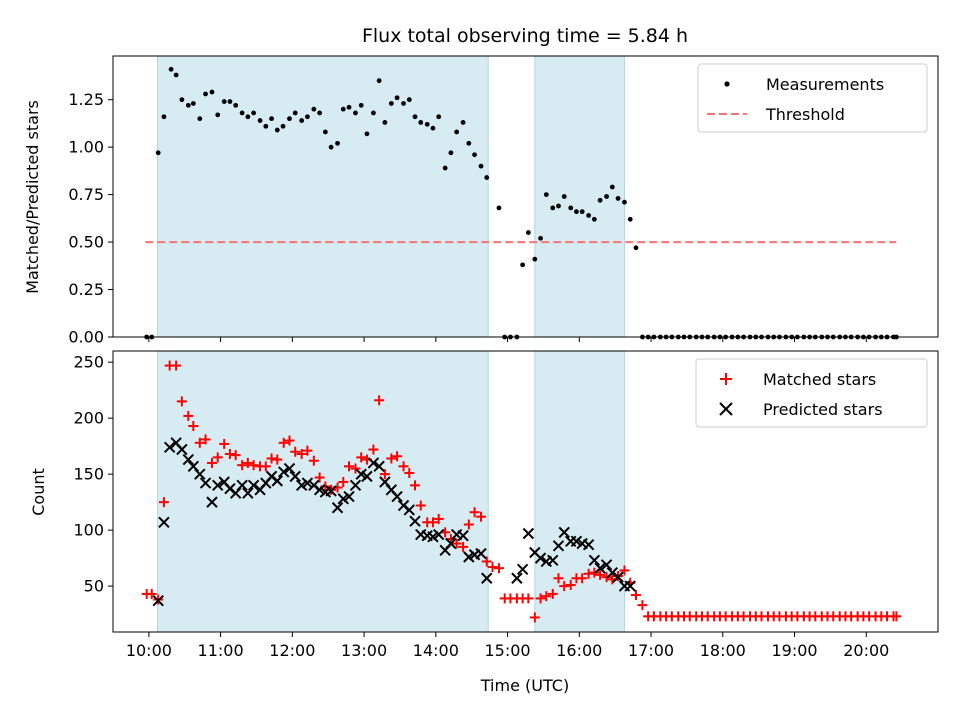  Describe the element at coordinates (866, 650) in the screenshot. I see `x-tick-label: 20:00` at that location.